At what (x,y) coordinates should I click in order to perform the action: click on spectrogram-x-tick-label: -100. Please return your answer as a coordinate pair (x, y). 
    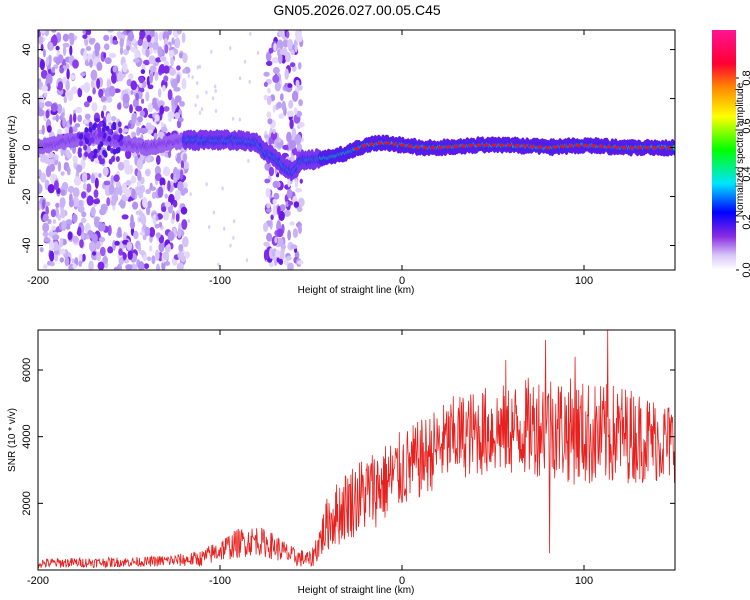
    Looking at the image, I should click on (220, 281).